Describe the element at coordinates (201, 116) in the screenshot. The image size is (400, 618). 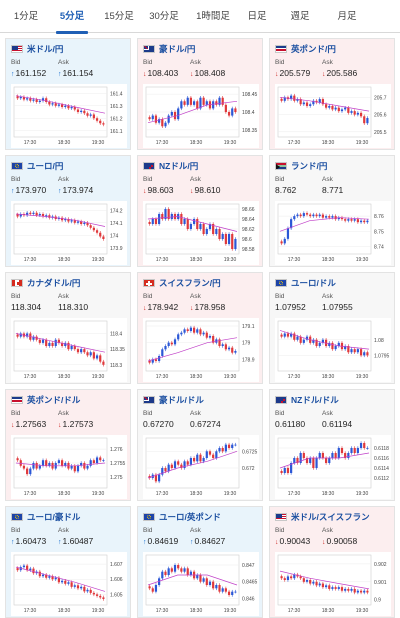
I see `price-chart: 108.45 108.4 108.35 17:30 18:30 19:30` at that location.